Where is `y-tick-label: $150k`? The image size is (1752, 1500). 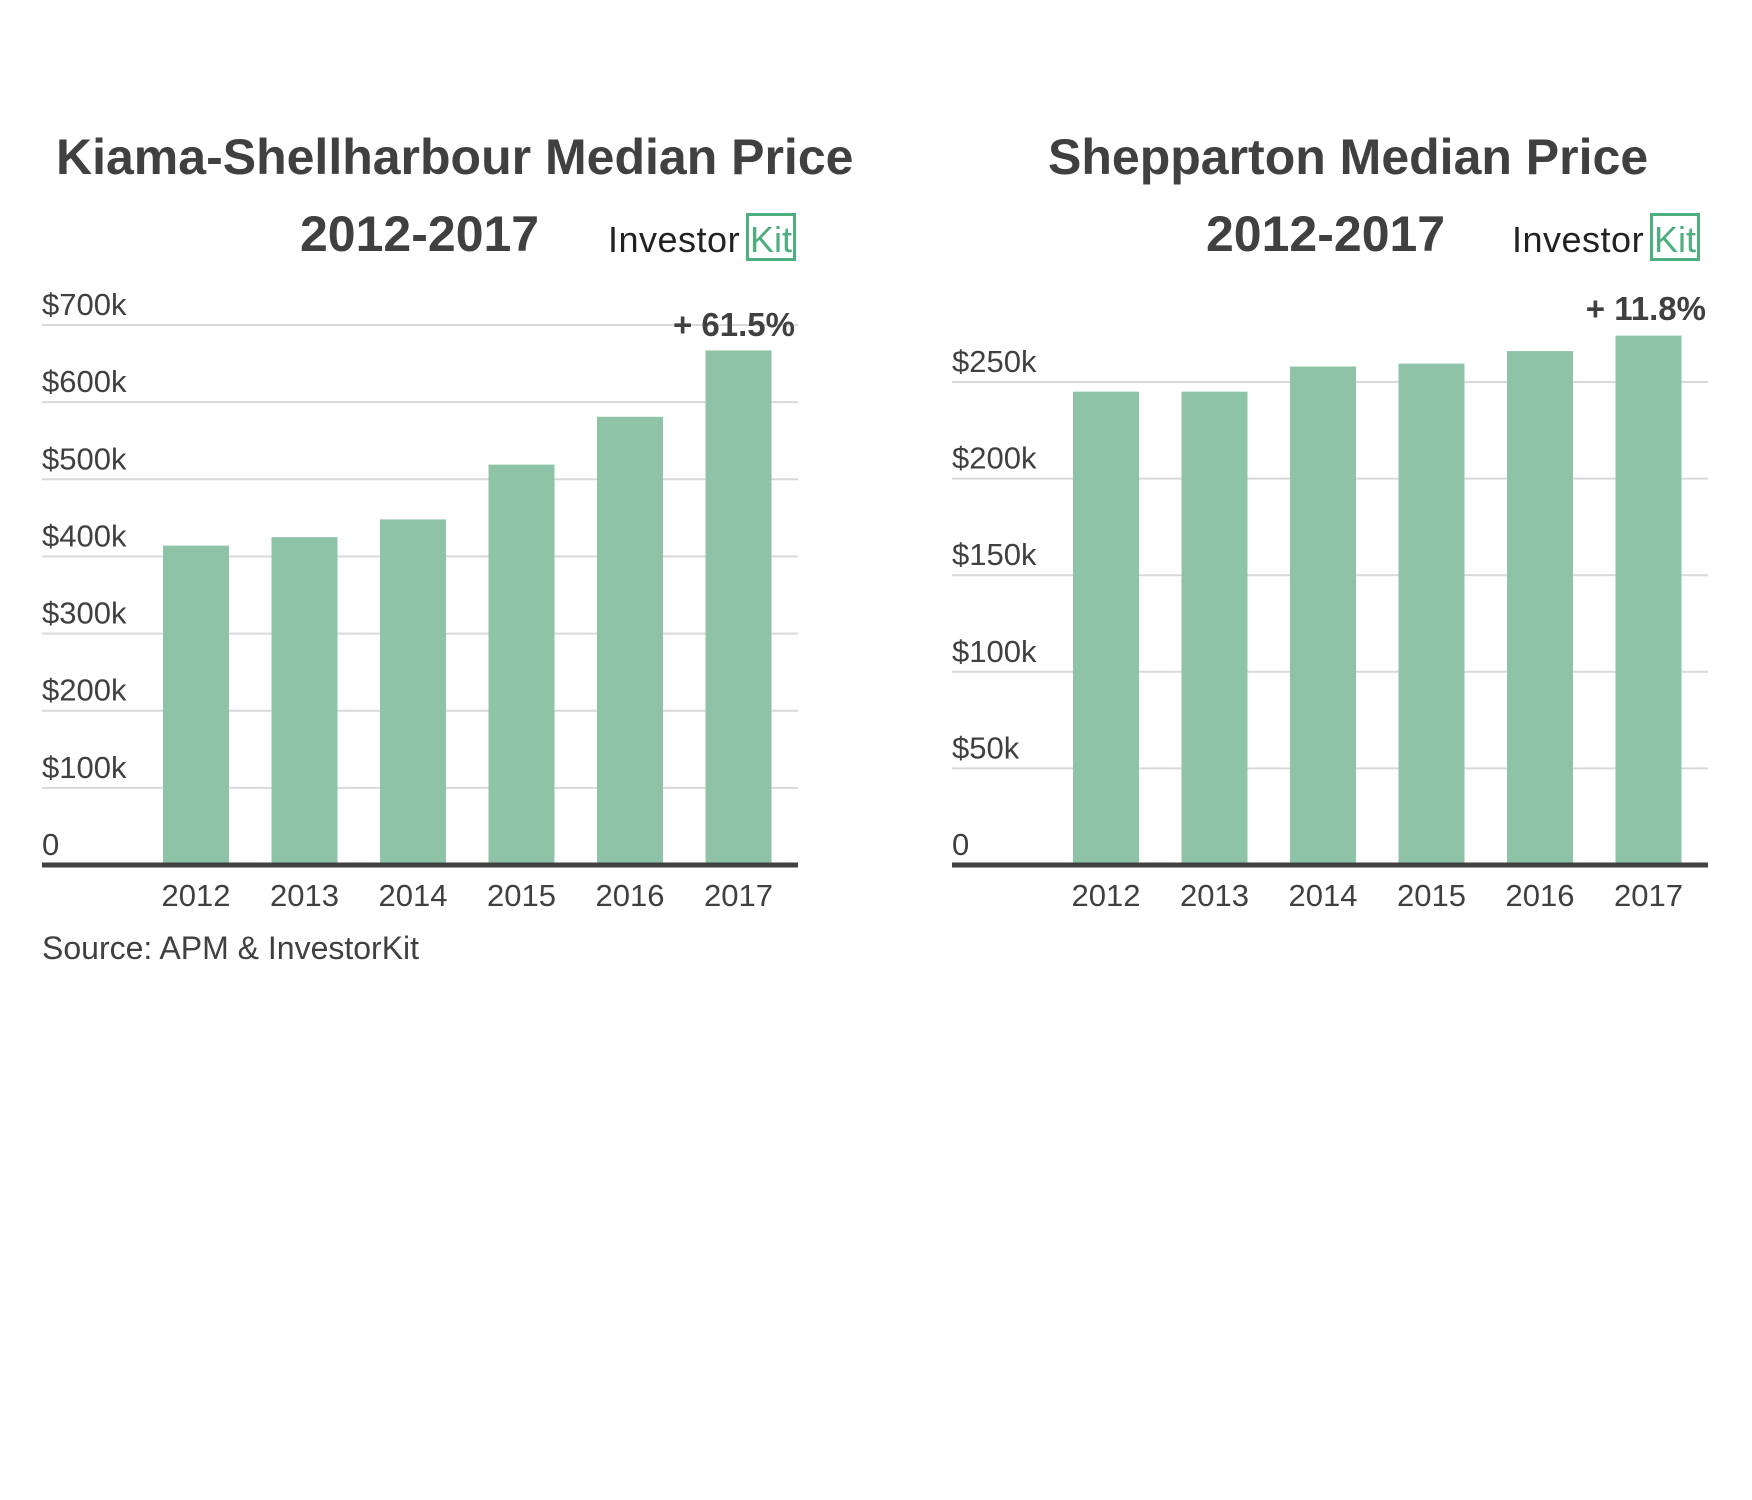
y-tick-label: $150k is located at coordinates (994, 554).